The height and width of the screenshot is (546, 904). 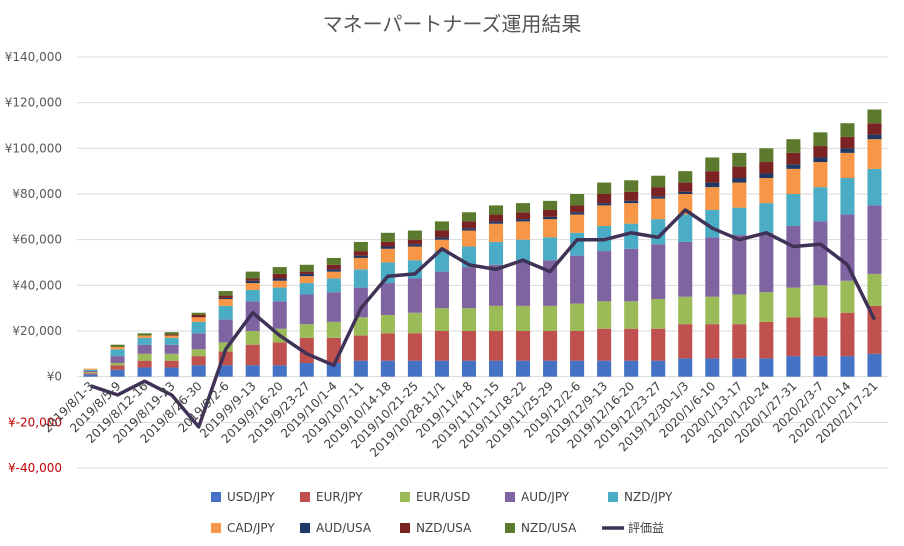 I want to click on legend-item: EUR/USD, so click(x=435, y=497).